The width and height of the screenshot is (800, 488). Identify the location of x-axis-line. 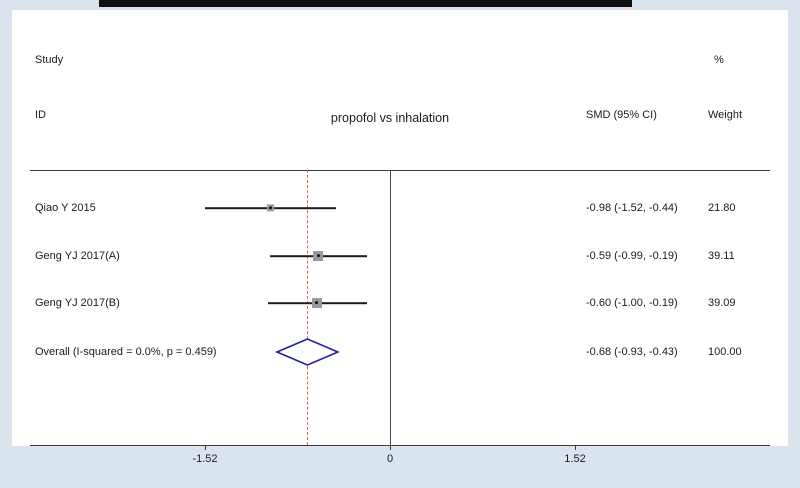
(400, 445).